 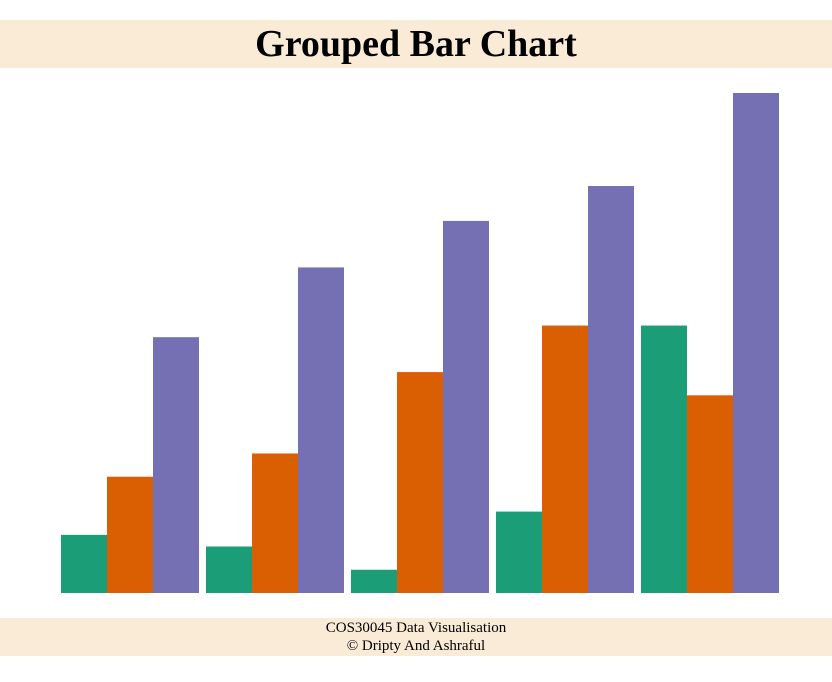 What do you see at coordinates (416, 628) in the screenshot?
I see `footer-course: COS30045 Data Visualisation` at bounding box center [416, 628].